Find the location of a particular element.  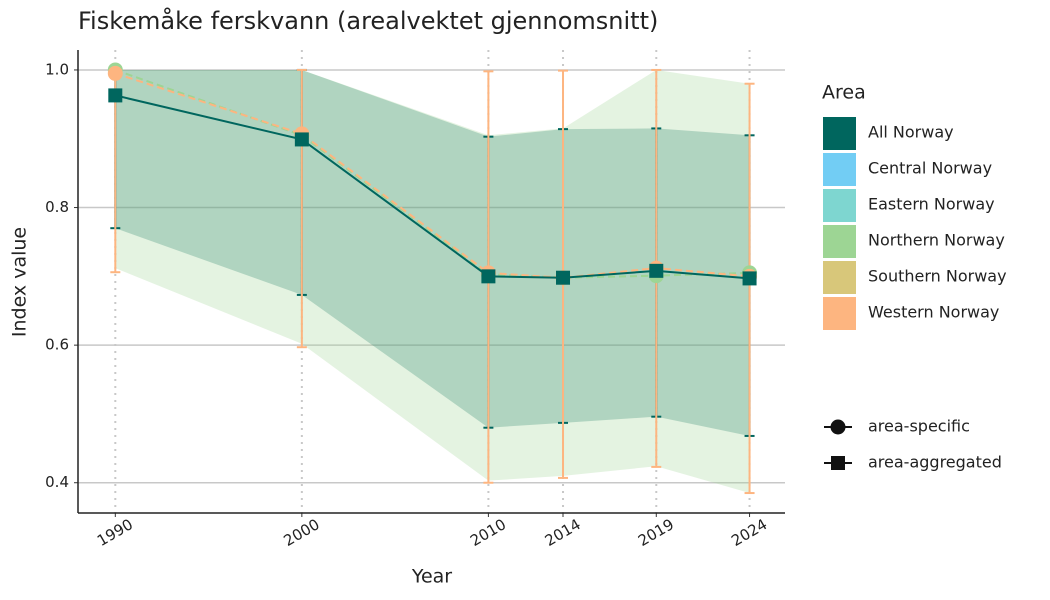

legend-label: area-aggregated is located at coordinates (935, 462).